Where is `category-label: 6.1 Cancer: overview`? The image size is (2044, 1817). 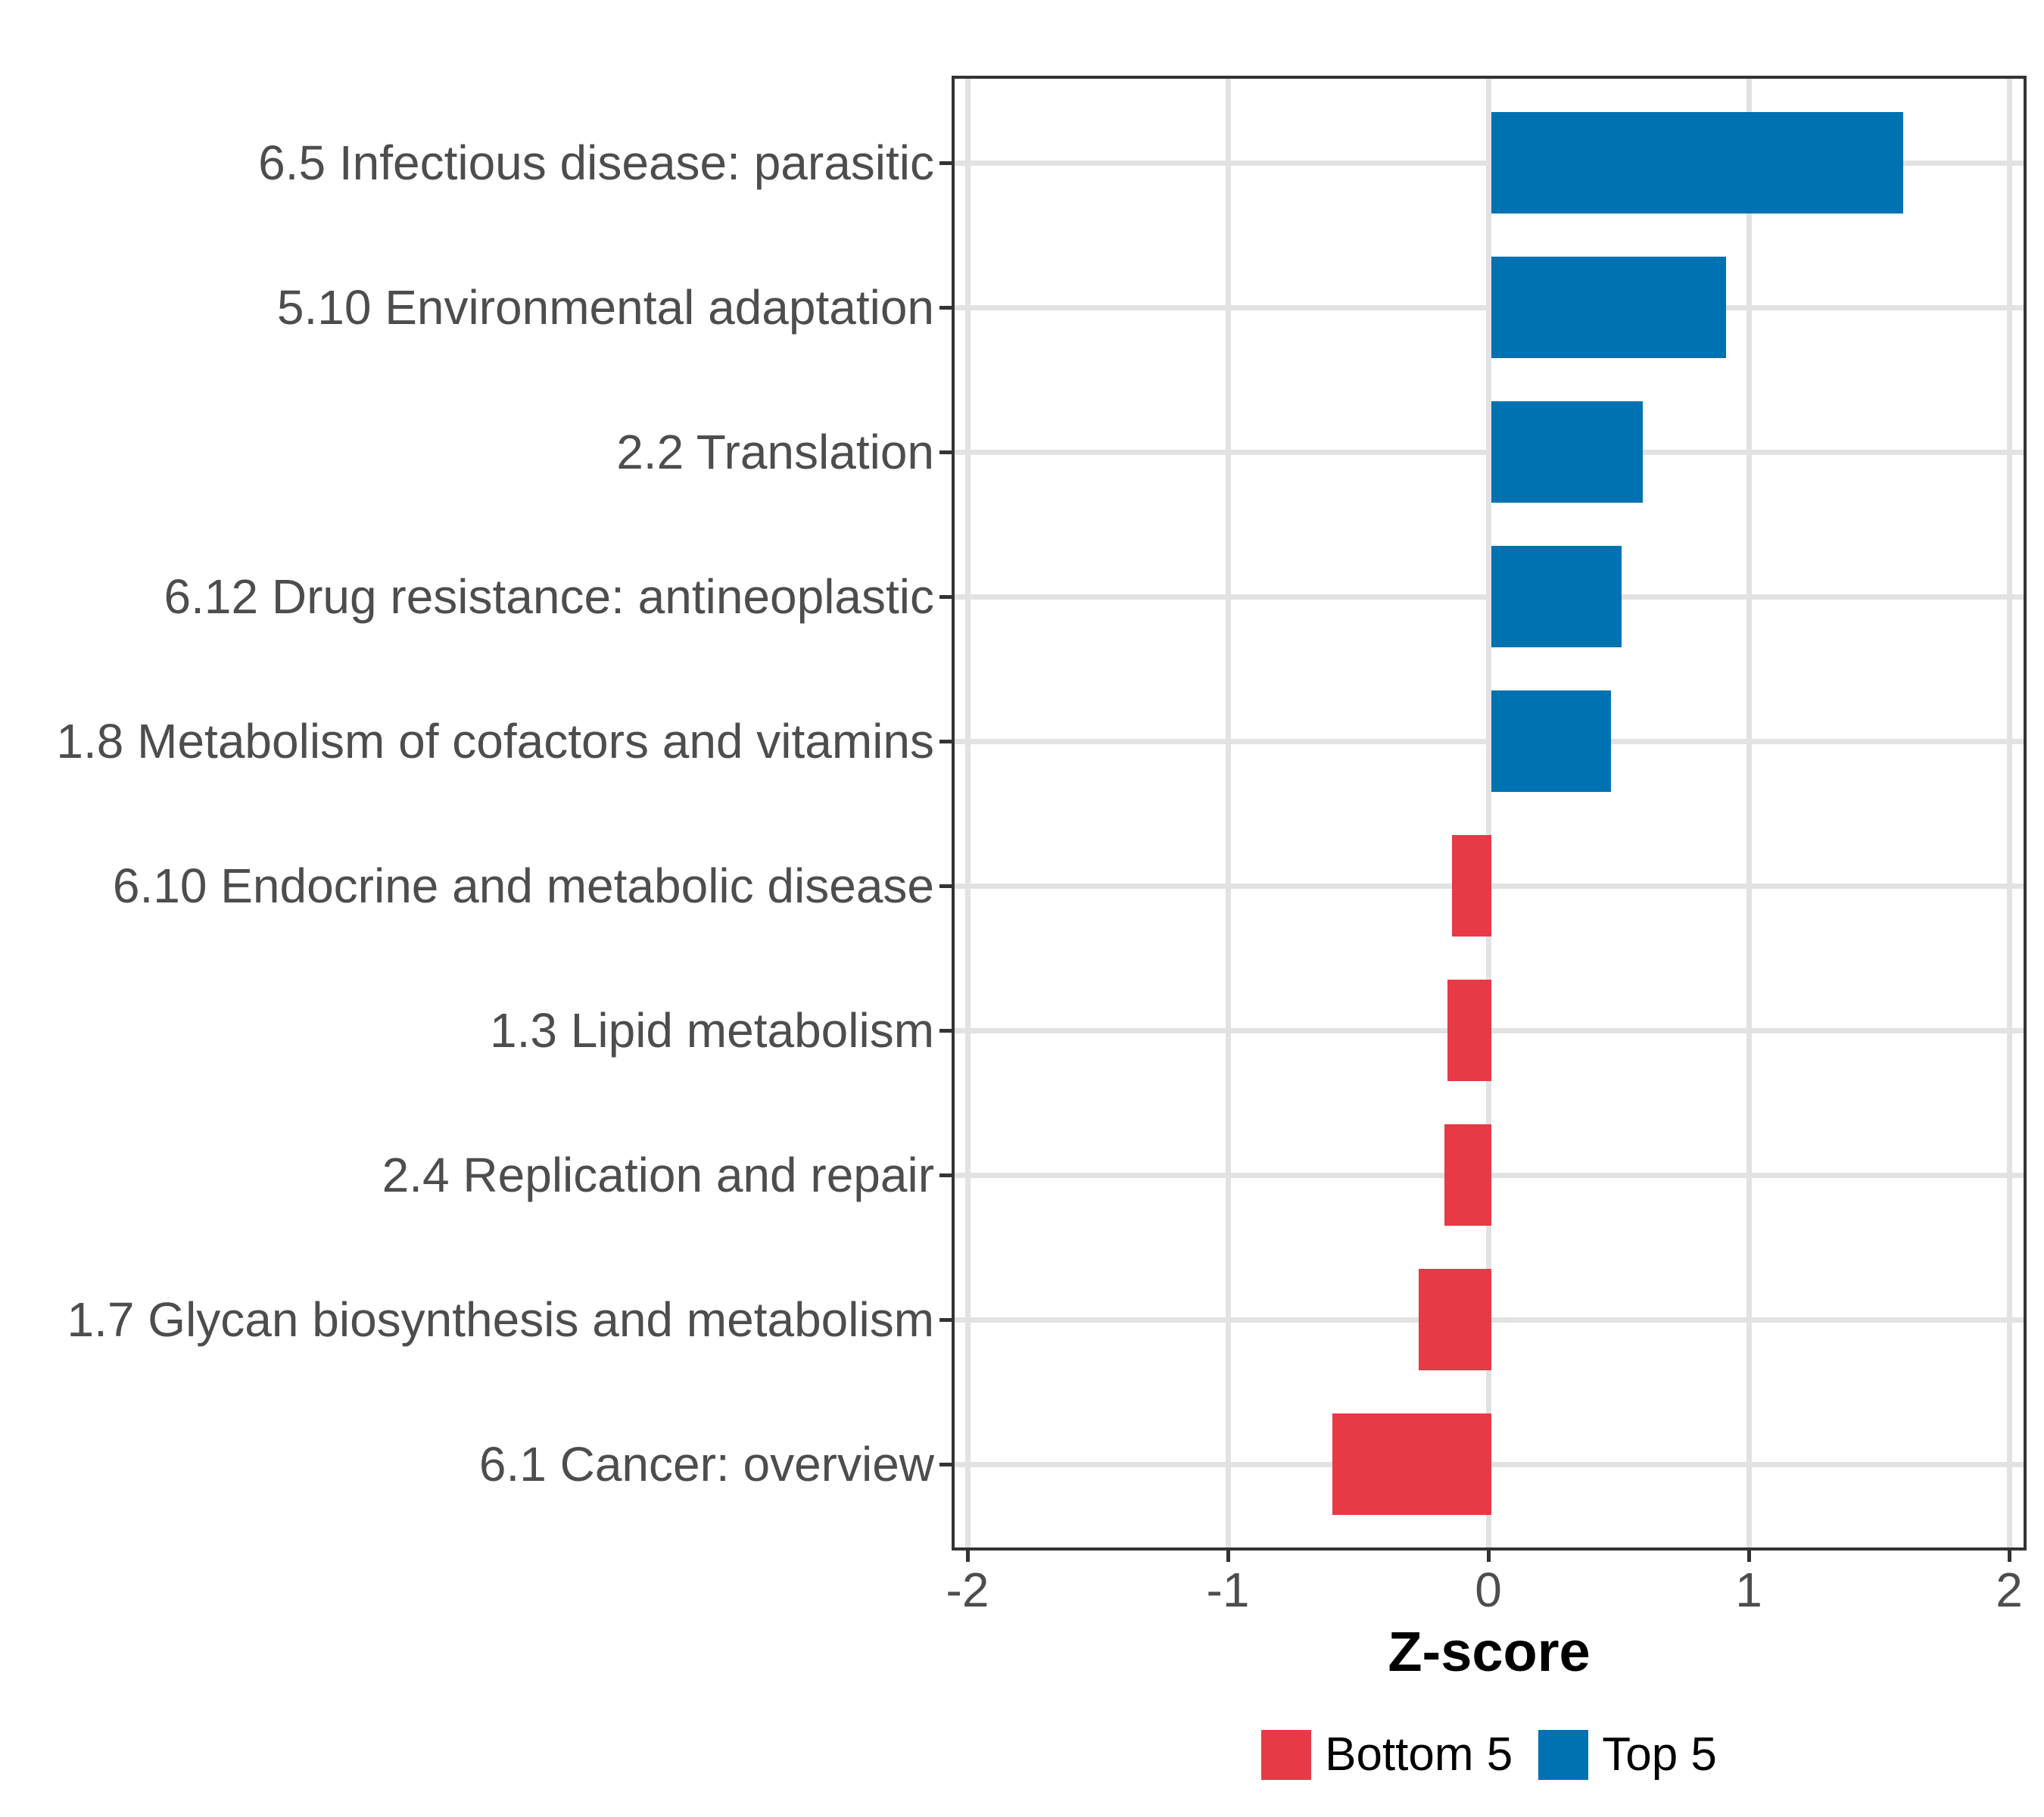
category-label: 6.1 Cancer: overview is located at coordinates (706, 1463).